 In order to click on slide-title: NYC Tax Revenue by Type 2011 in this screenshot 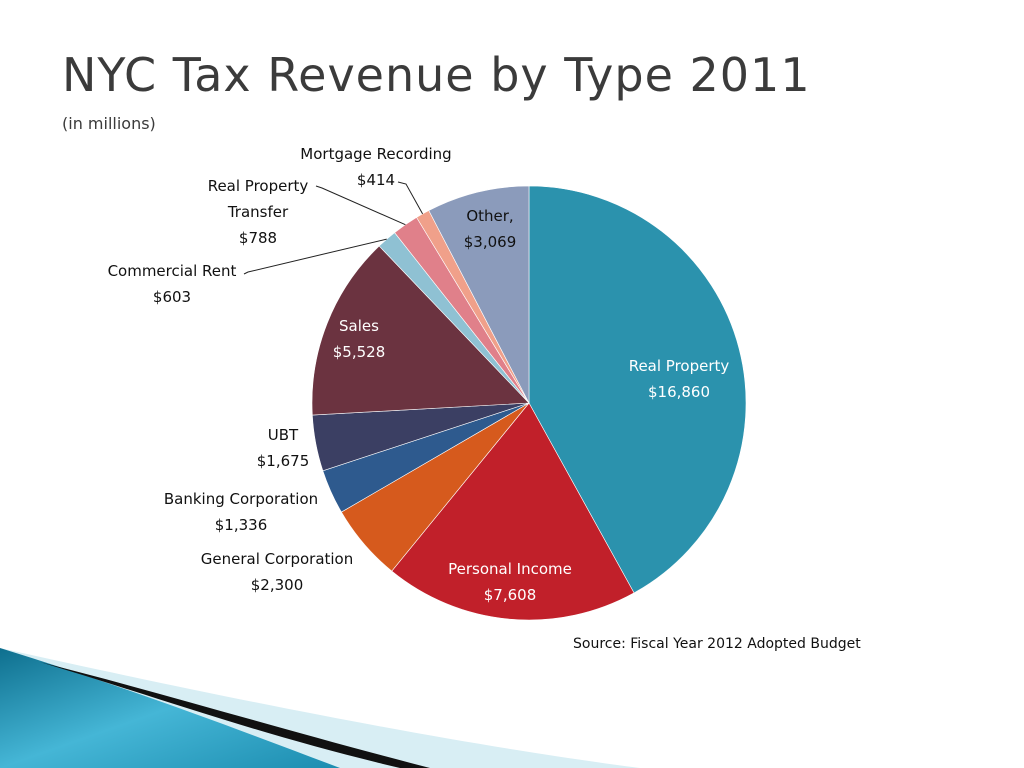, I will do `click(436, 75)`.